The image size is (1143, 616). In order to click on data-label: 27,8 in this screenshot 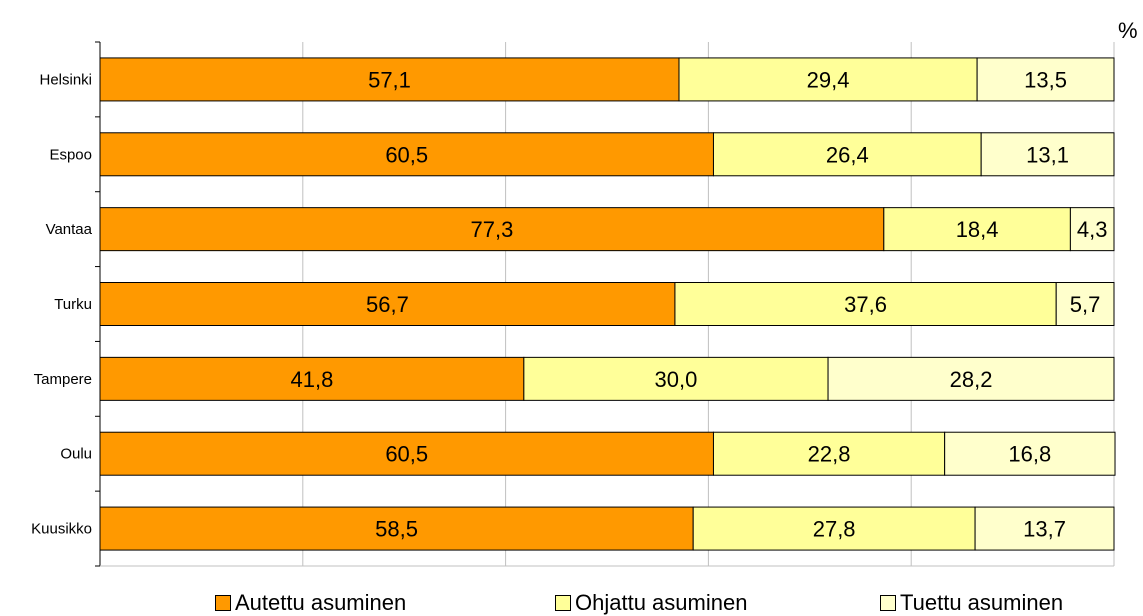, I will do `click(834, 529)`.